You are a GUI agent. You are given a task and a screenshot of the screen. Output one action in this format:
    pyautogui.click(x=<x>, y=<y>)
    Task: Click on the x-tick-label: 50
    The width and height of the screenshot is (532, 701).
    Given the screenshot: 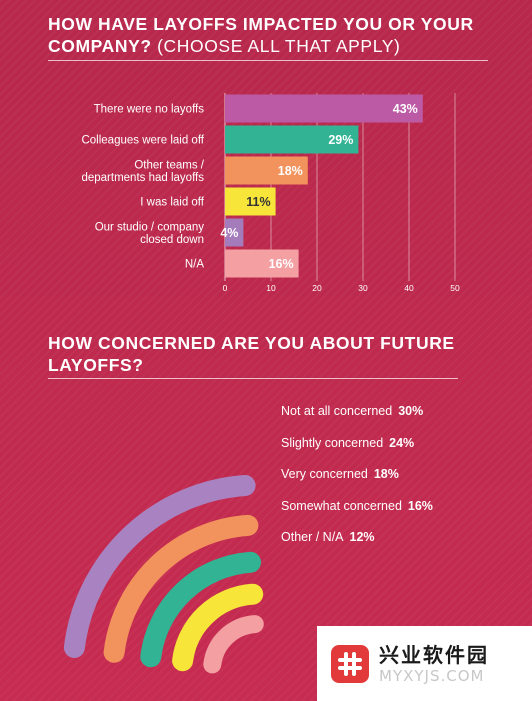 What is the action you would take?
    pyautogui.click(x=455, y=288)
    